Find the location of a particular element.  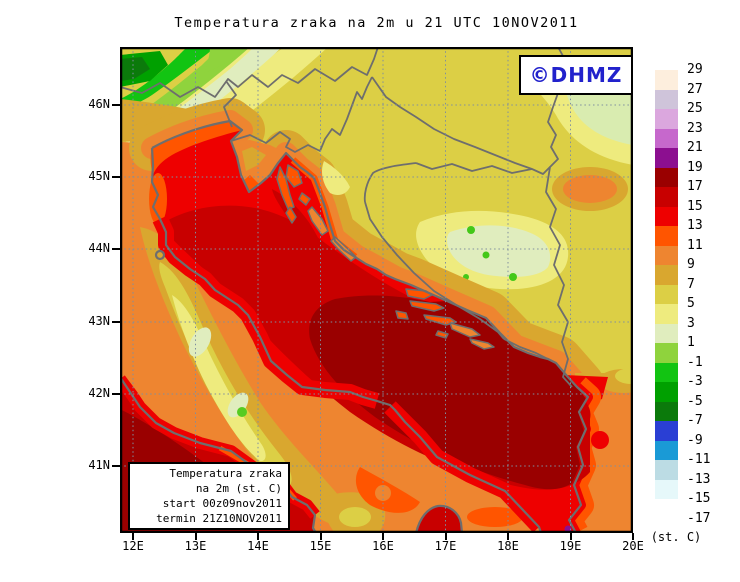

legend-label: -11 is located at coordinates (699, 459).